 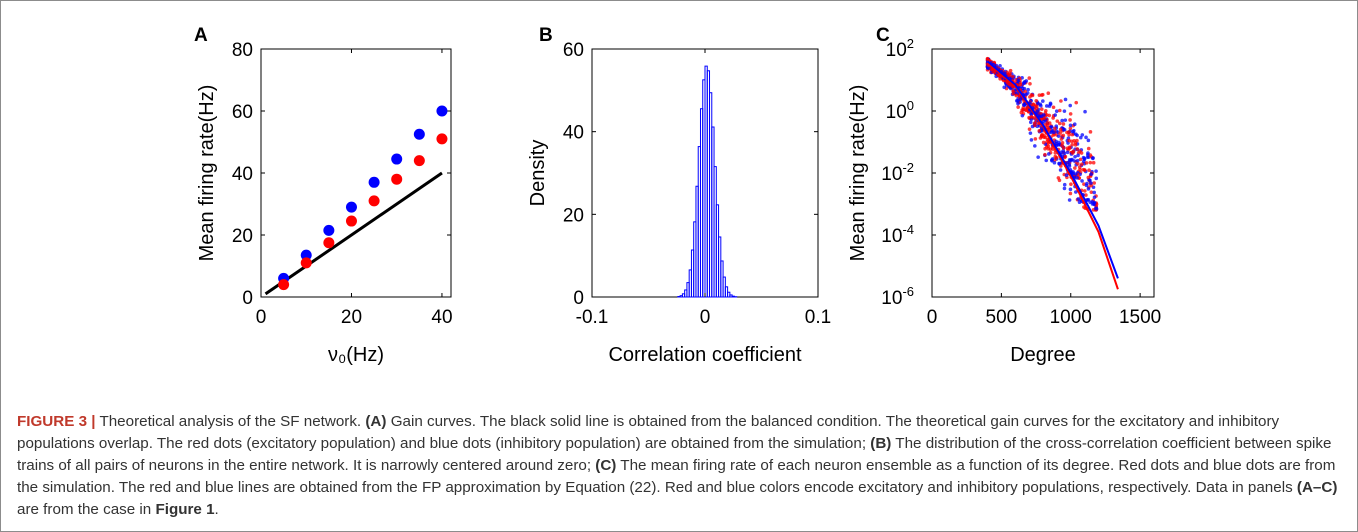 What do you see at coordinates (883, 35) in the screenshot?
I see `panel-c-letter: C` at bounding box center [883, 35].